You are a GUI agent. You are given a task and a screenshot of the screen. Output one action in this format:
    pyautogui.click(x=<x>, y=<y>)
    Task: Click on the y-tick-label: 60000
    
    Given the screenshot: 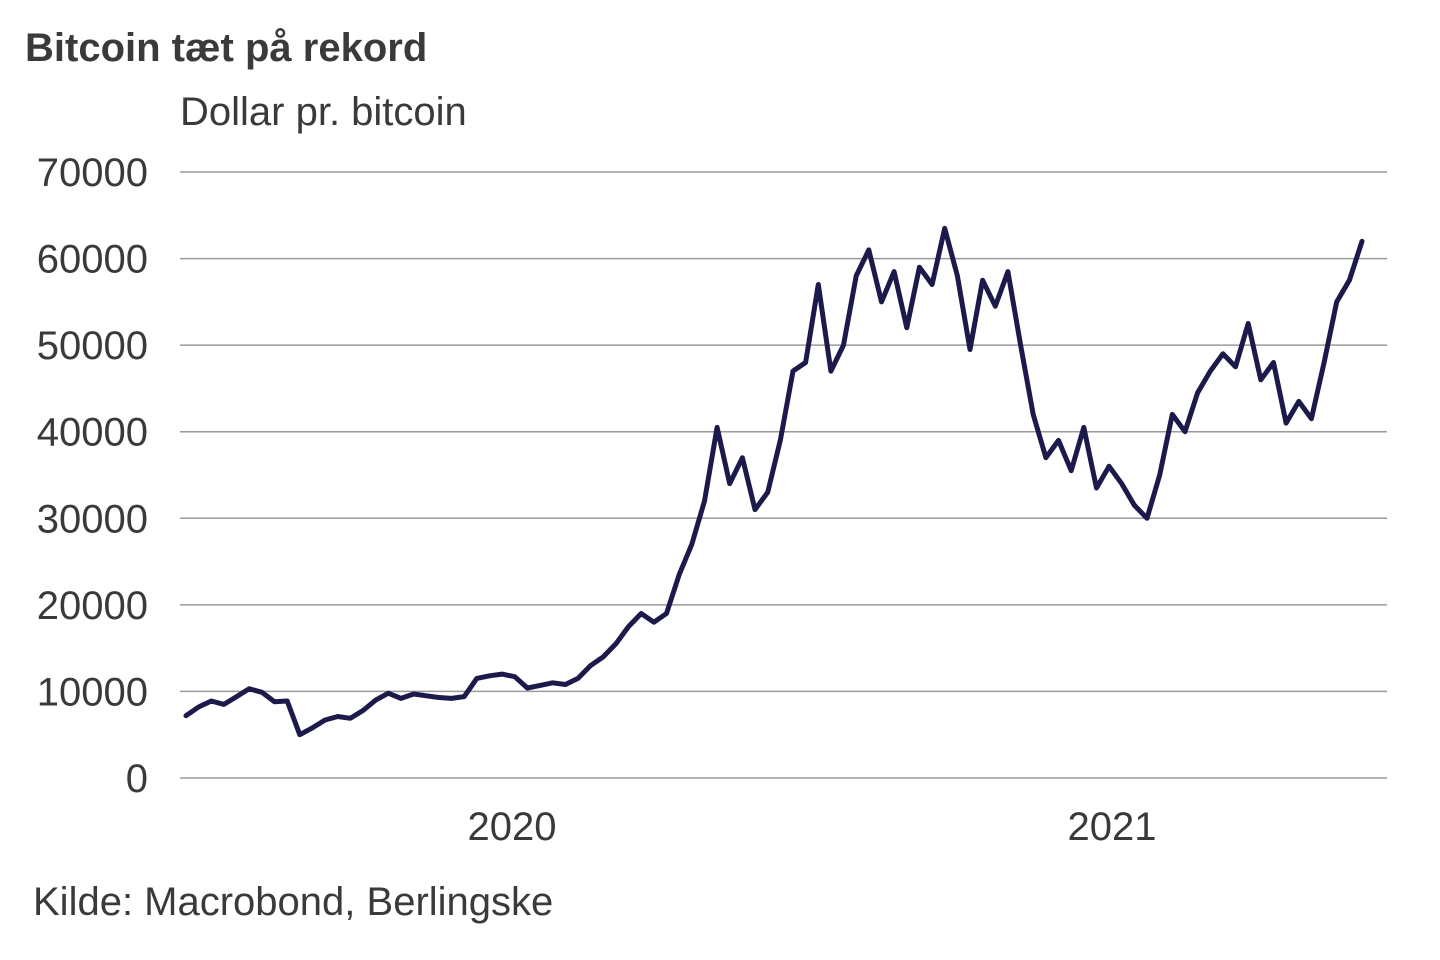 What is the action you would take?
    pyautogui.click(x=92, y=260)
    